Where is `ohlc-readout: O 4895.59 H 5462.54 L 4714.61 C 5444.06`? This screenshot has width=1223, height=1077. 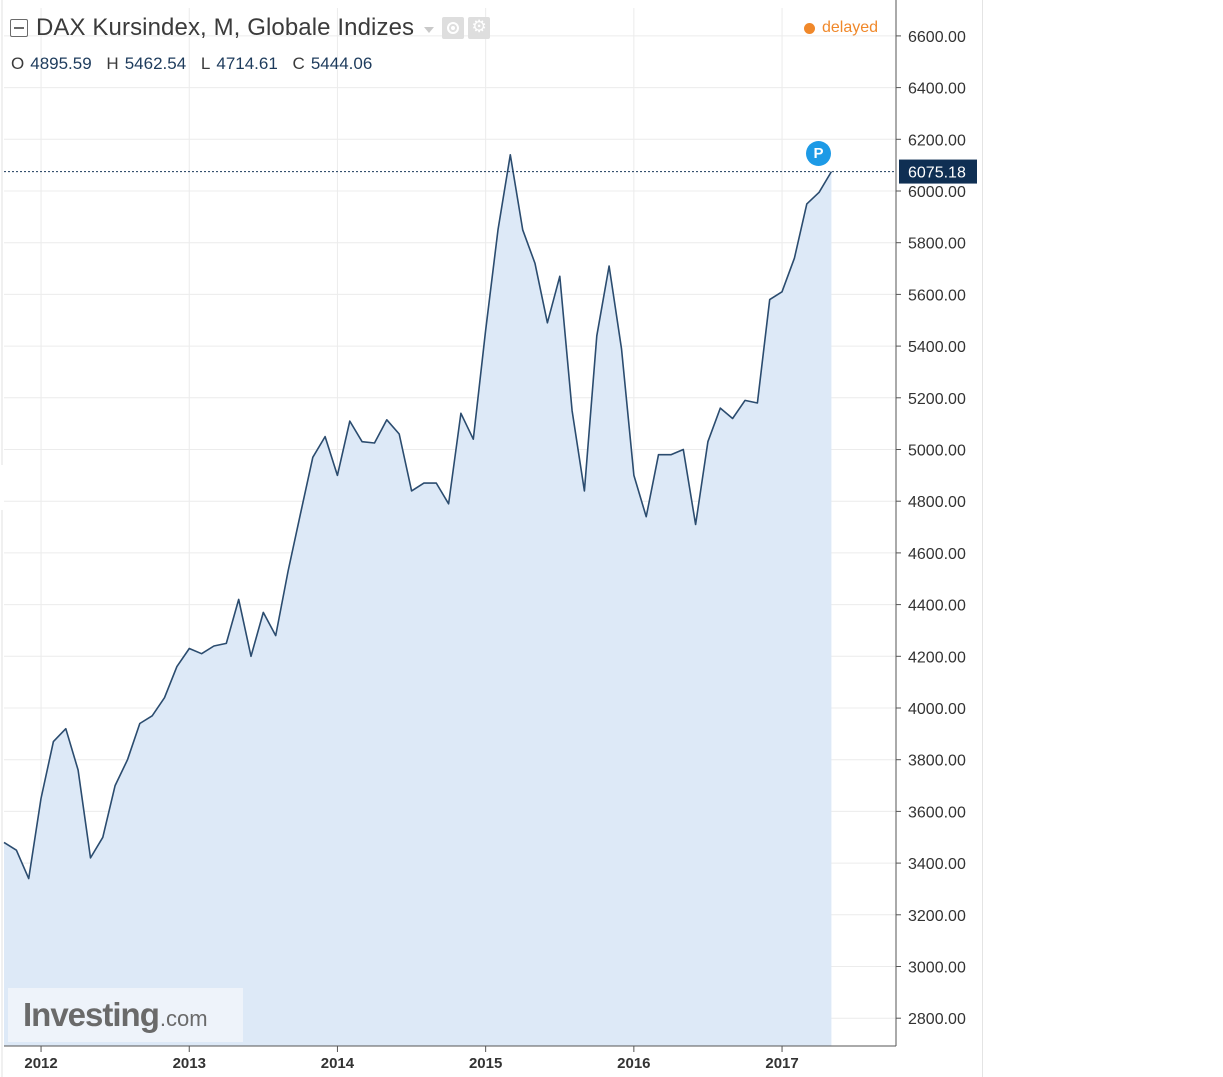
ohlc-readout: O 4895.59 H 5462.54 L 4714.61 C 5444.06 is located at coordinates (196, 64).